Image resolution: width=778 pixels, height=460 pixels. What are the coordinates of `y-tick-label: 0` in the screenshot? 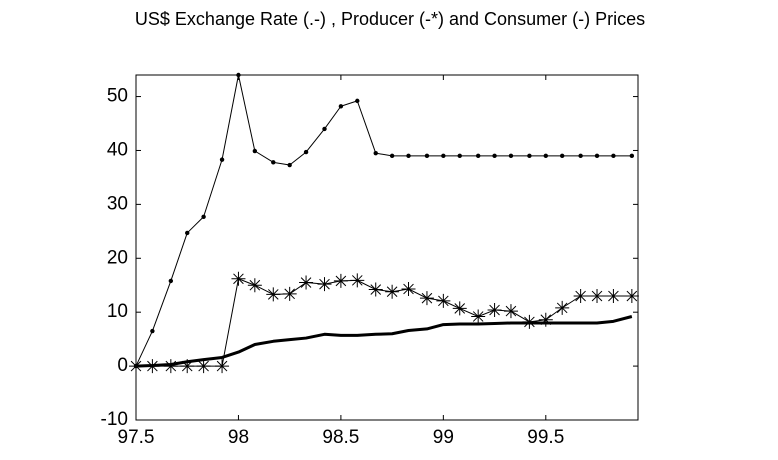 It's located at (122, 365).